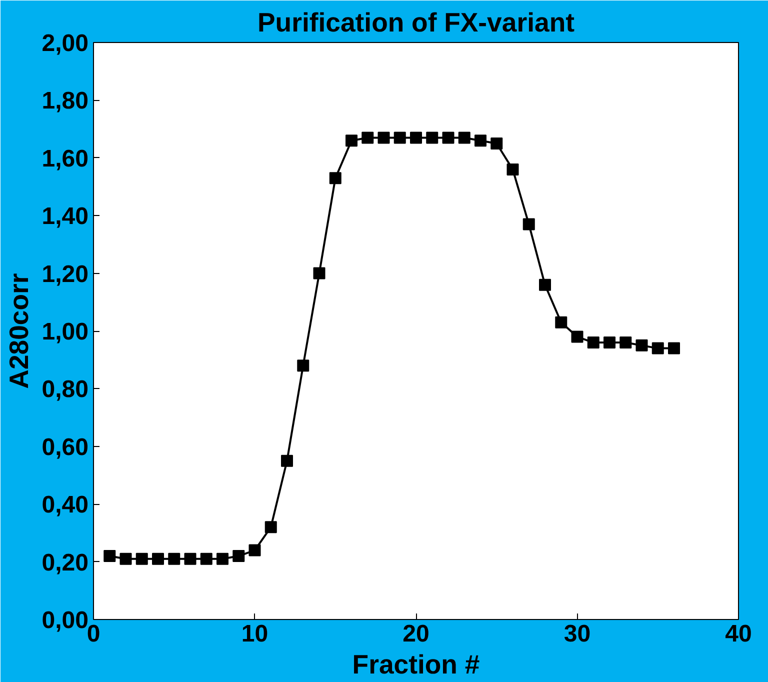 Image resolution: width=768 pixels, height=682 pixels. I want to click on y-tick-label: 0,80, so click(65, 390).